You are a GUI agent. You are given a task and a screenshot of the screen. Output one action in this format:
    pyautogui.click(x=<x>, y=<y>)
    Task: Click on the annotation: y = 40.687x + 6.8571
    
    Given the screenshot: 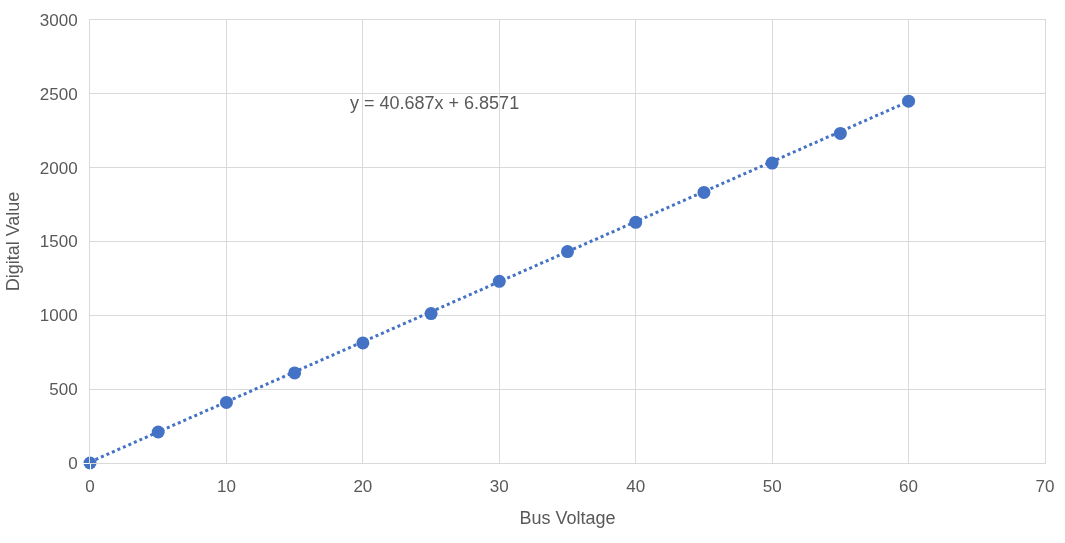 What is the action you would take?
    pyautogui.click(x=435, y=103)
    